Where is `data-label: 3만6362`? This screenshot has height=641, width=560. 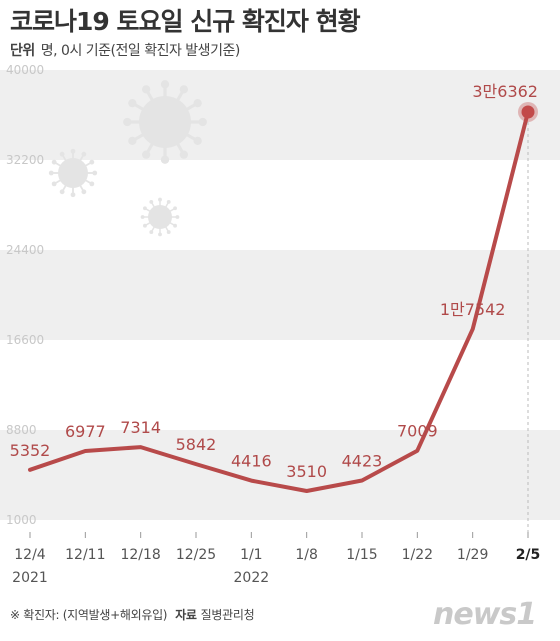 data-label: 3만6362 is located at coordinates (505, 91).